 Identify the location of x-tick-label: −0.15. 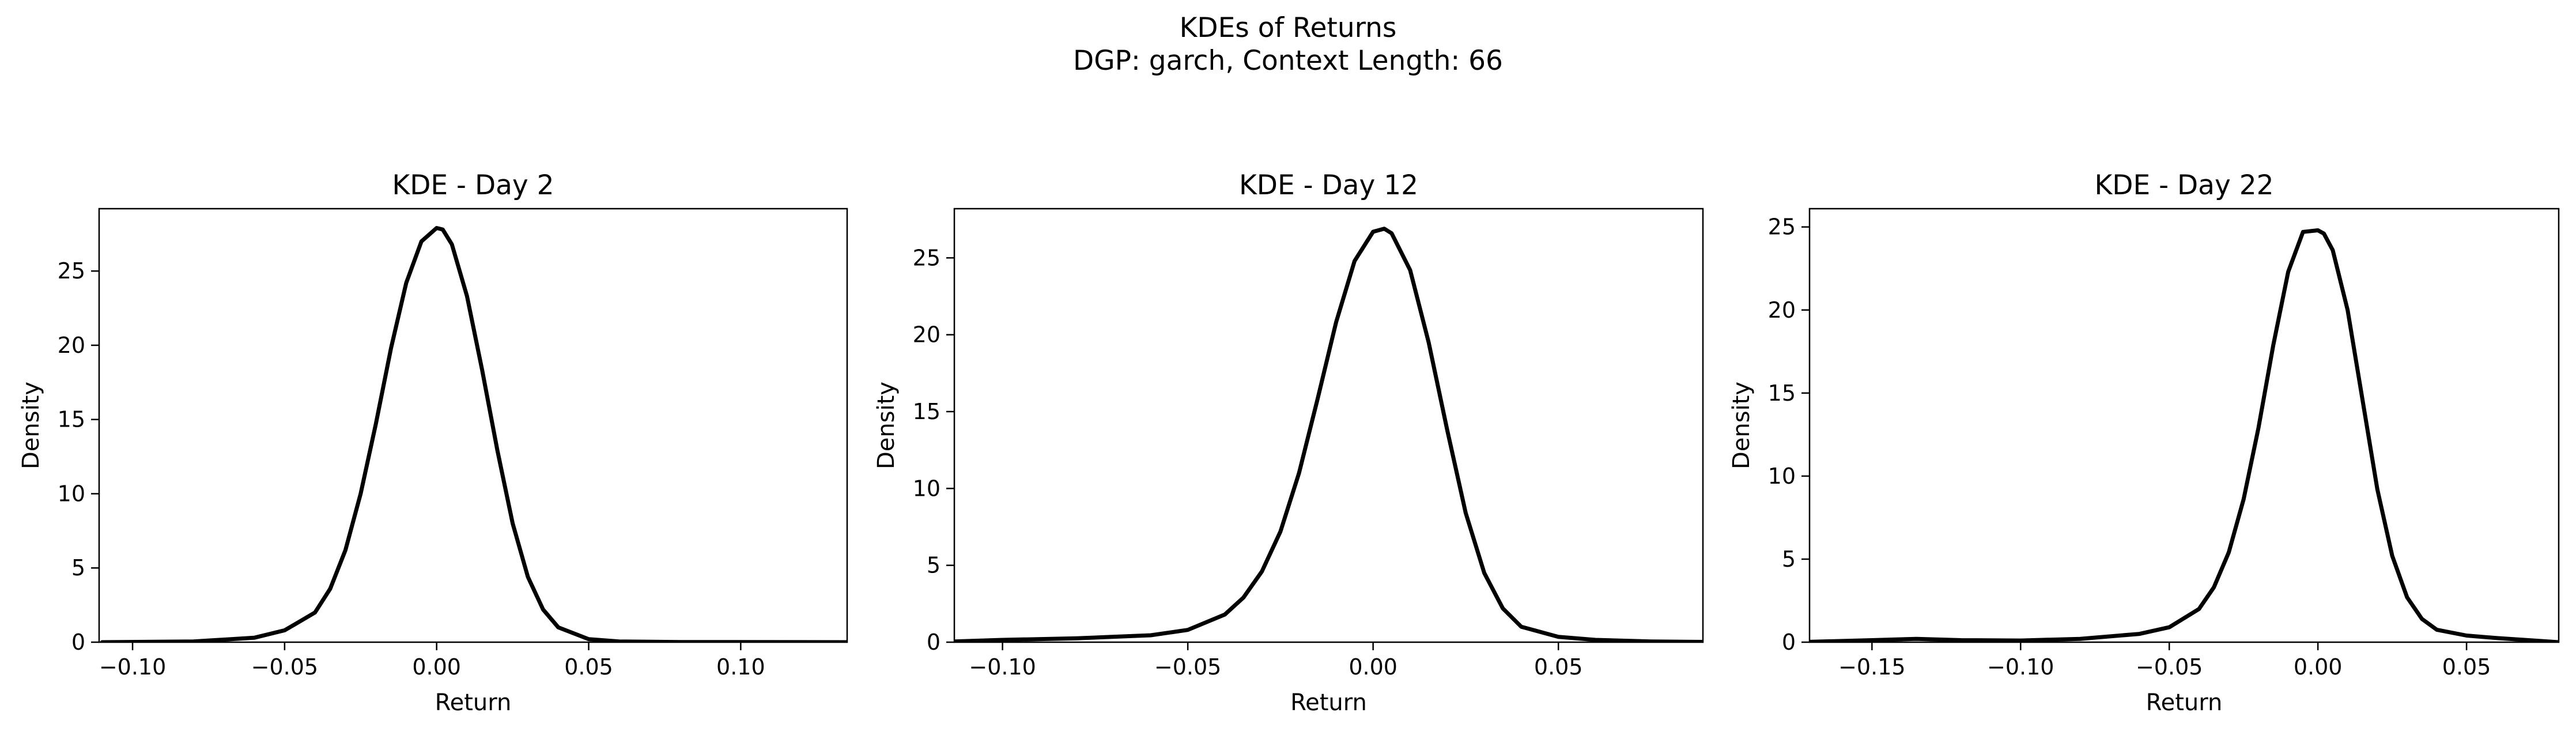
(1872, 667).